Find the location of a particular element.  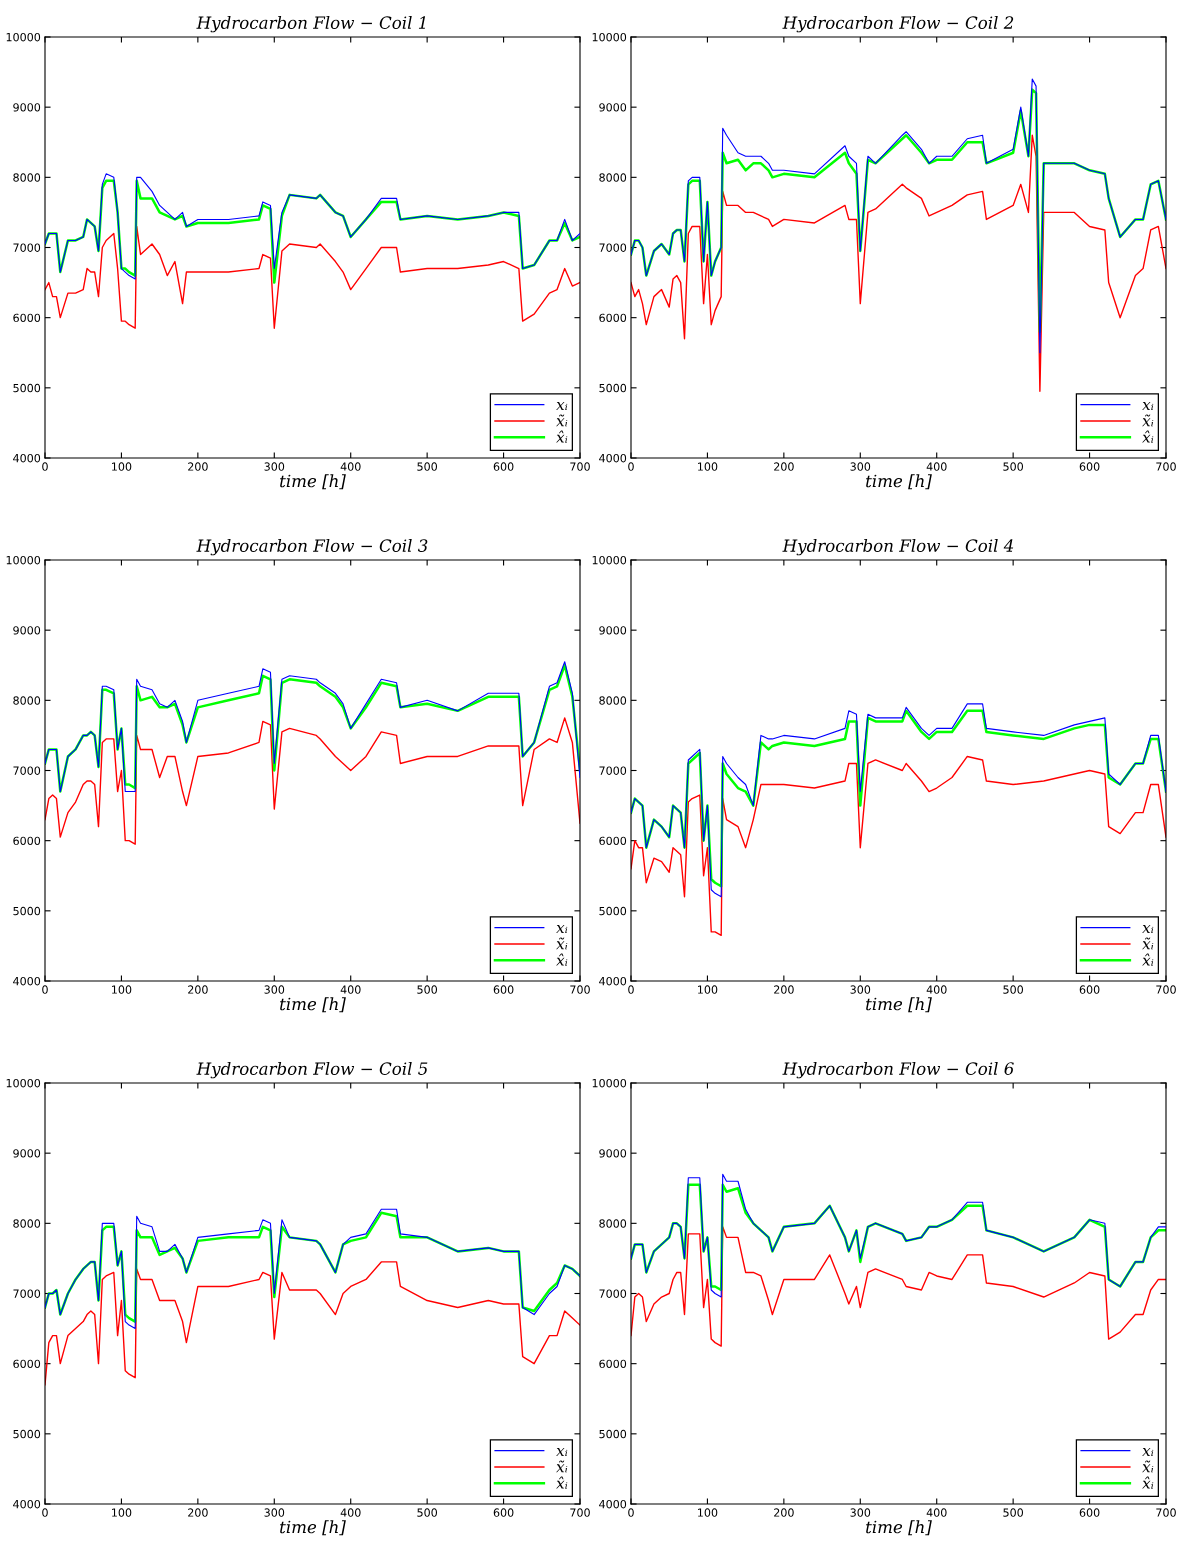

chart-title: Hydrocarbon Flow − Coil 6 is located at coordinates (898, 1070).